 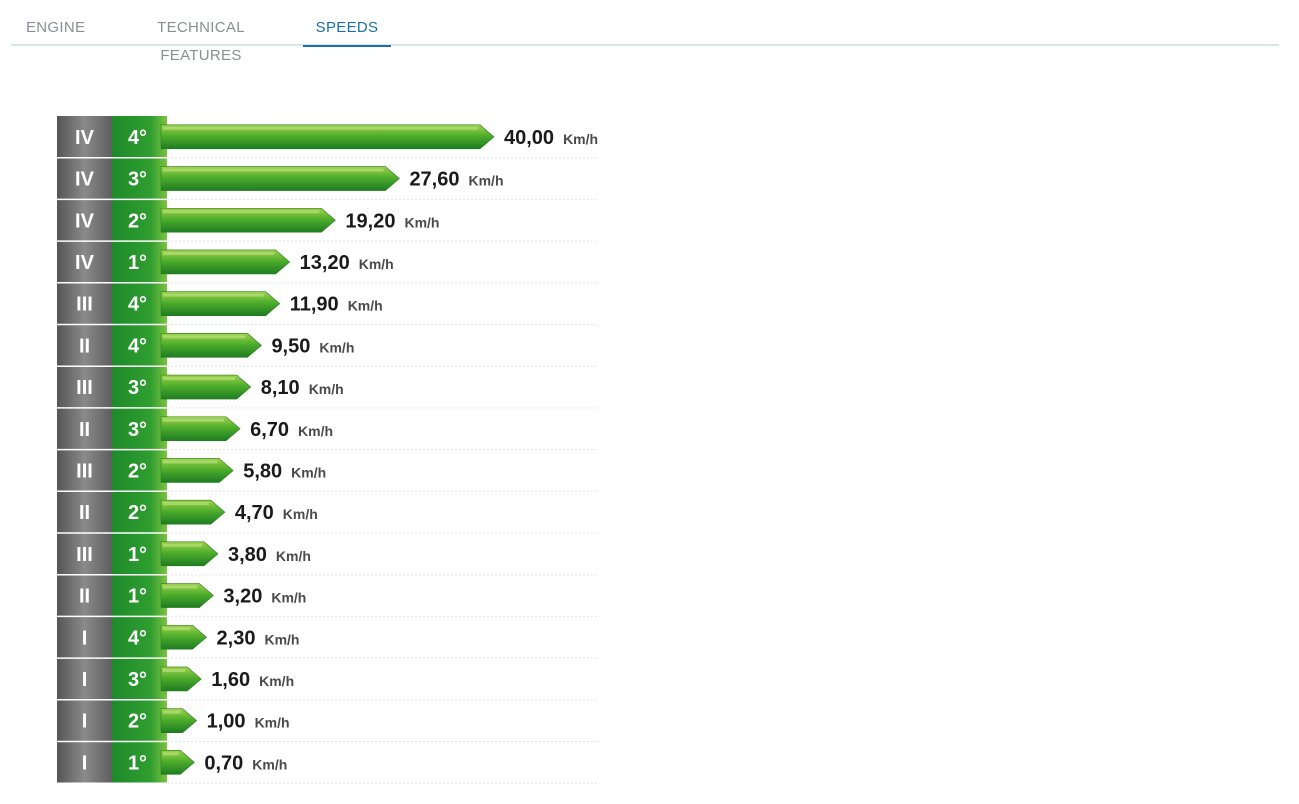 What do you see at coordinates (529, 138) in the screenshot?
I see `speed-value: 40,00` at bounding box center [529, 138].